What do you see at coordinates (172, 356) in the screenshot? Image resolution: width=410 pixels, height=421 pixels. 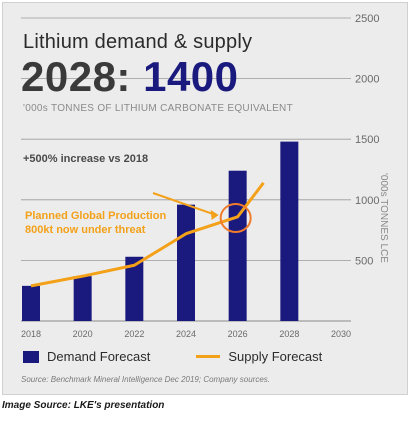 I see `chart-legend: Demand Forecast Supply Forecast` at bounding box center [172, 356].